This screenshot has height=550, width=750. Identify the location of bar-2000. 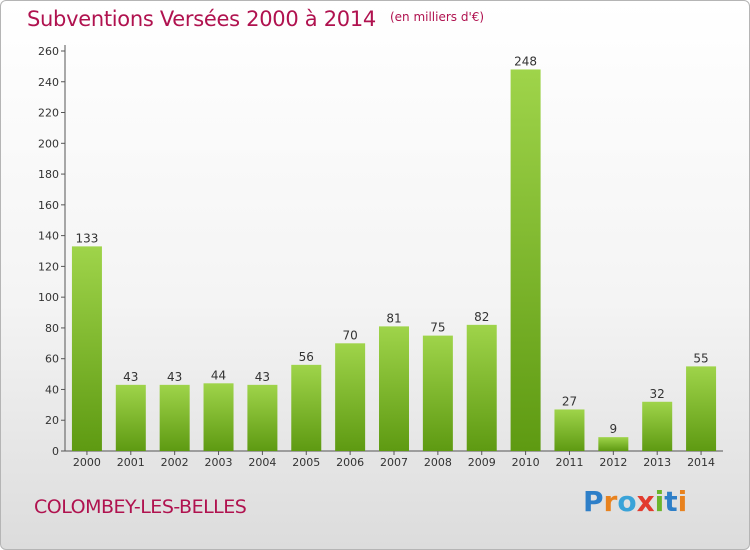
(86, 348).